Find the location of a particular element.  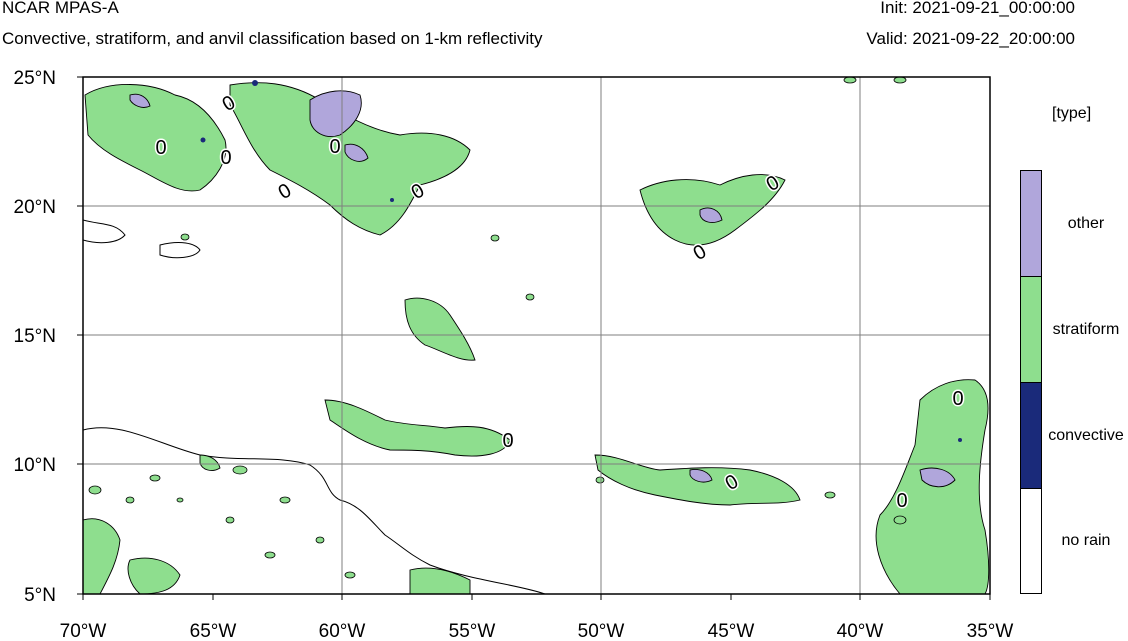

init-time: Init: 2021-09-21_00:00:00 is located at coordinates (977, 8).